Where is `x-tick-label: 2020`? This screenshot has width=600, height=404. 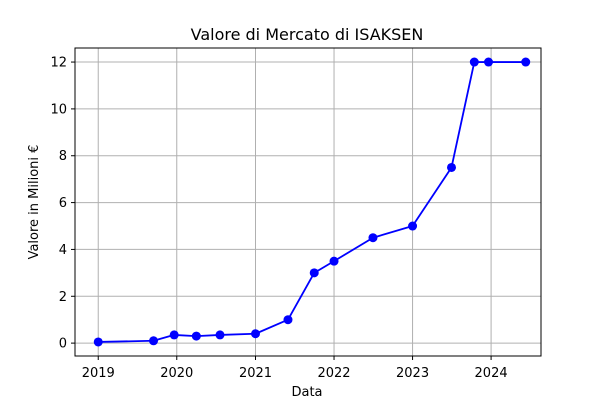 x-tick-label: 2020 is located at coordinates (176, 373).